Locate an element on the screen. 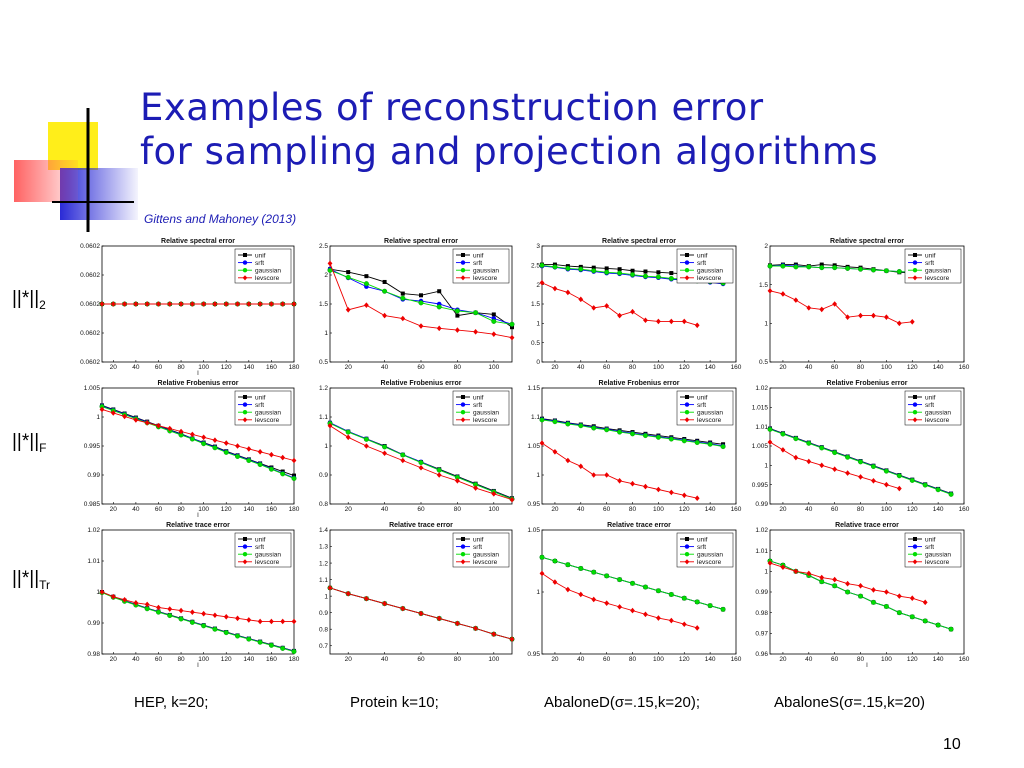  y-tick-label-3: 1.5 is located at coordinates (535, 304).